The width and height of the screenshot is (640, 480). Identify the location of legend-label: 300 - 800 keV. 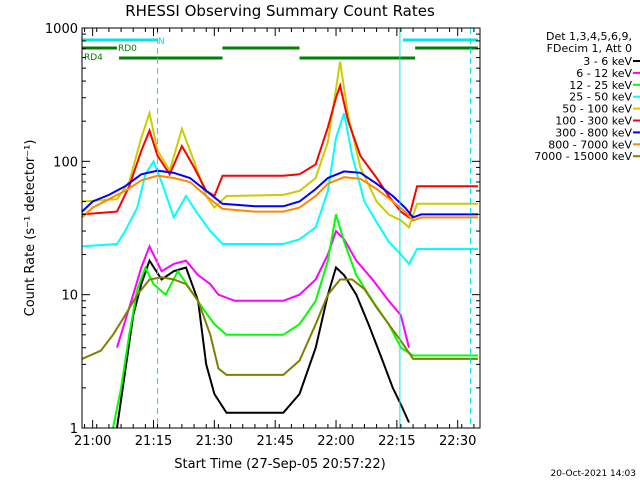
(593, 132).